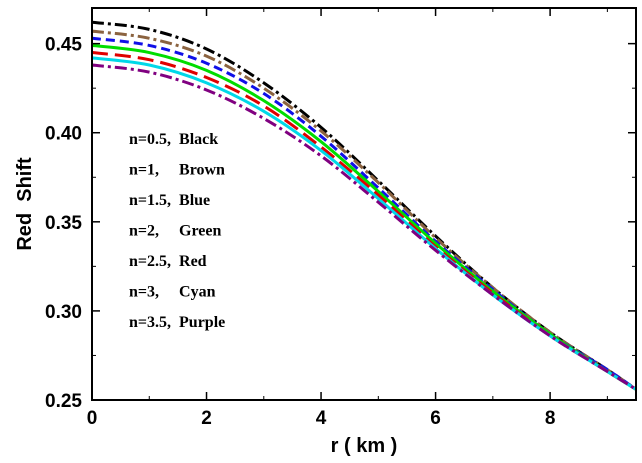  Describe the element at coordinates (177, 322) in the screenshot. I see `annotation-label: n=3.5, Purple` at that location.